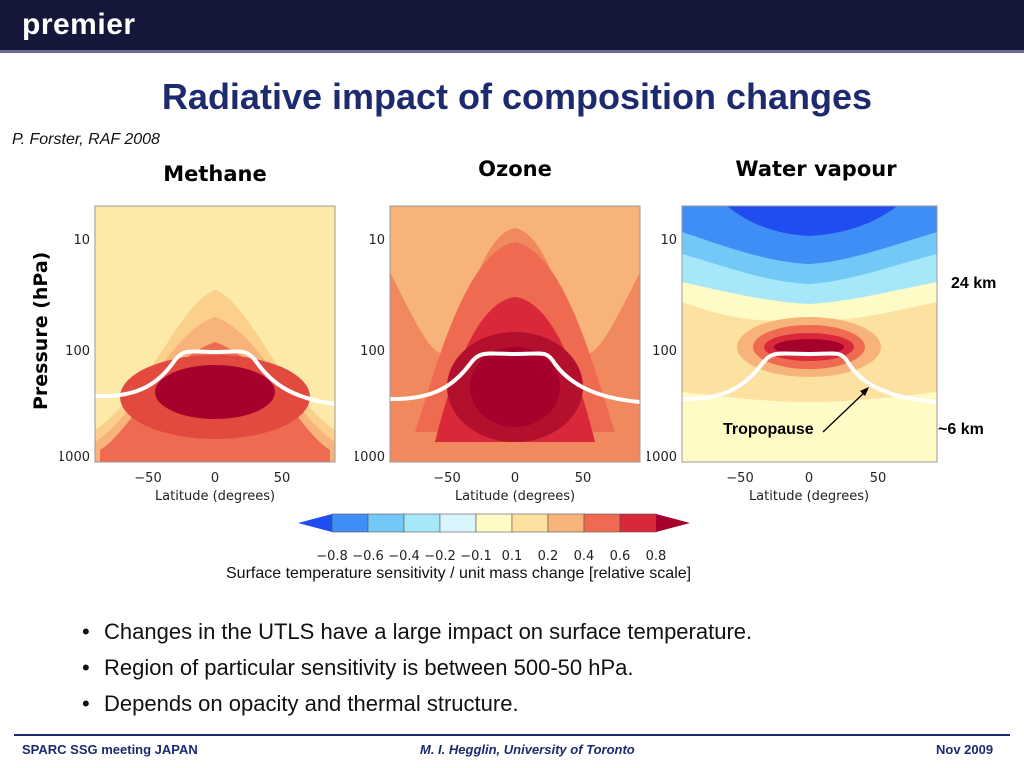 Image resolution: width=1024 pixels, height=768 pixels. Describe the element at coordinates (515, 169) in the screenshot. I see `panel-title-ozone: Ozone` at that location.